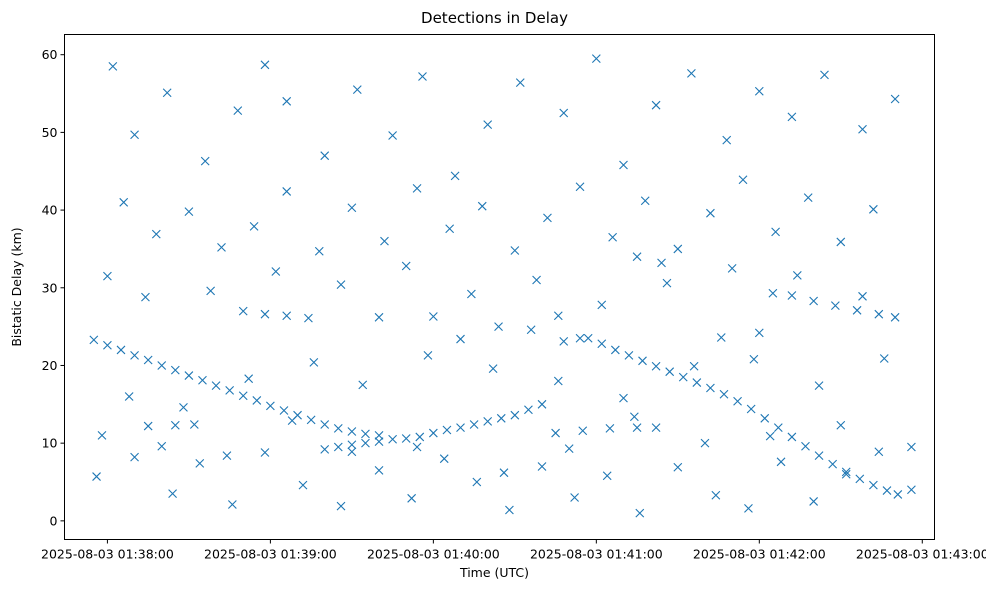  I want to click on x-axis-label: Time (UTC), so click(494, 572).